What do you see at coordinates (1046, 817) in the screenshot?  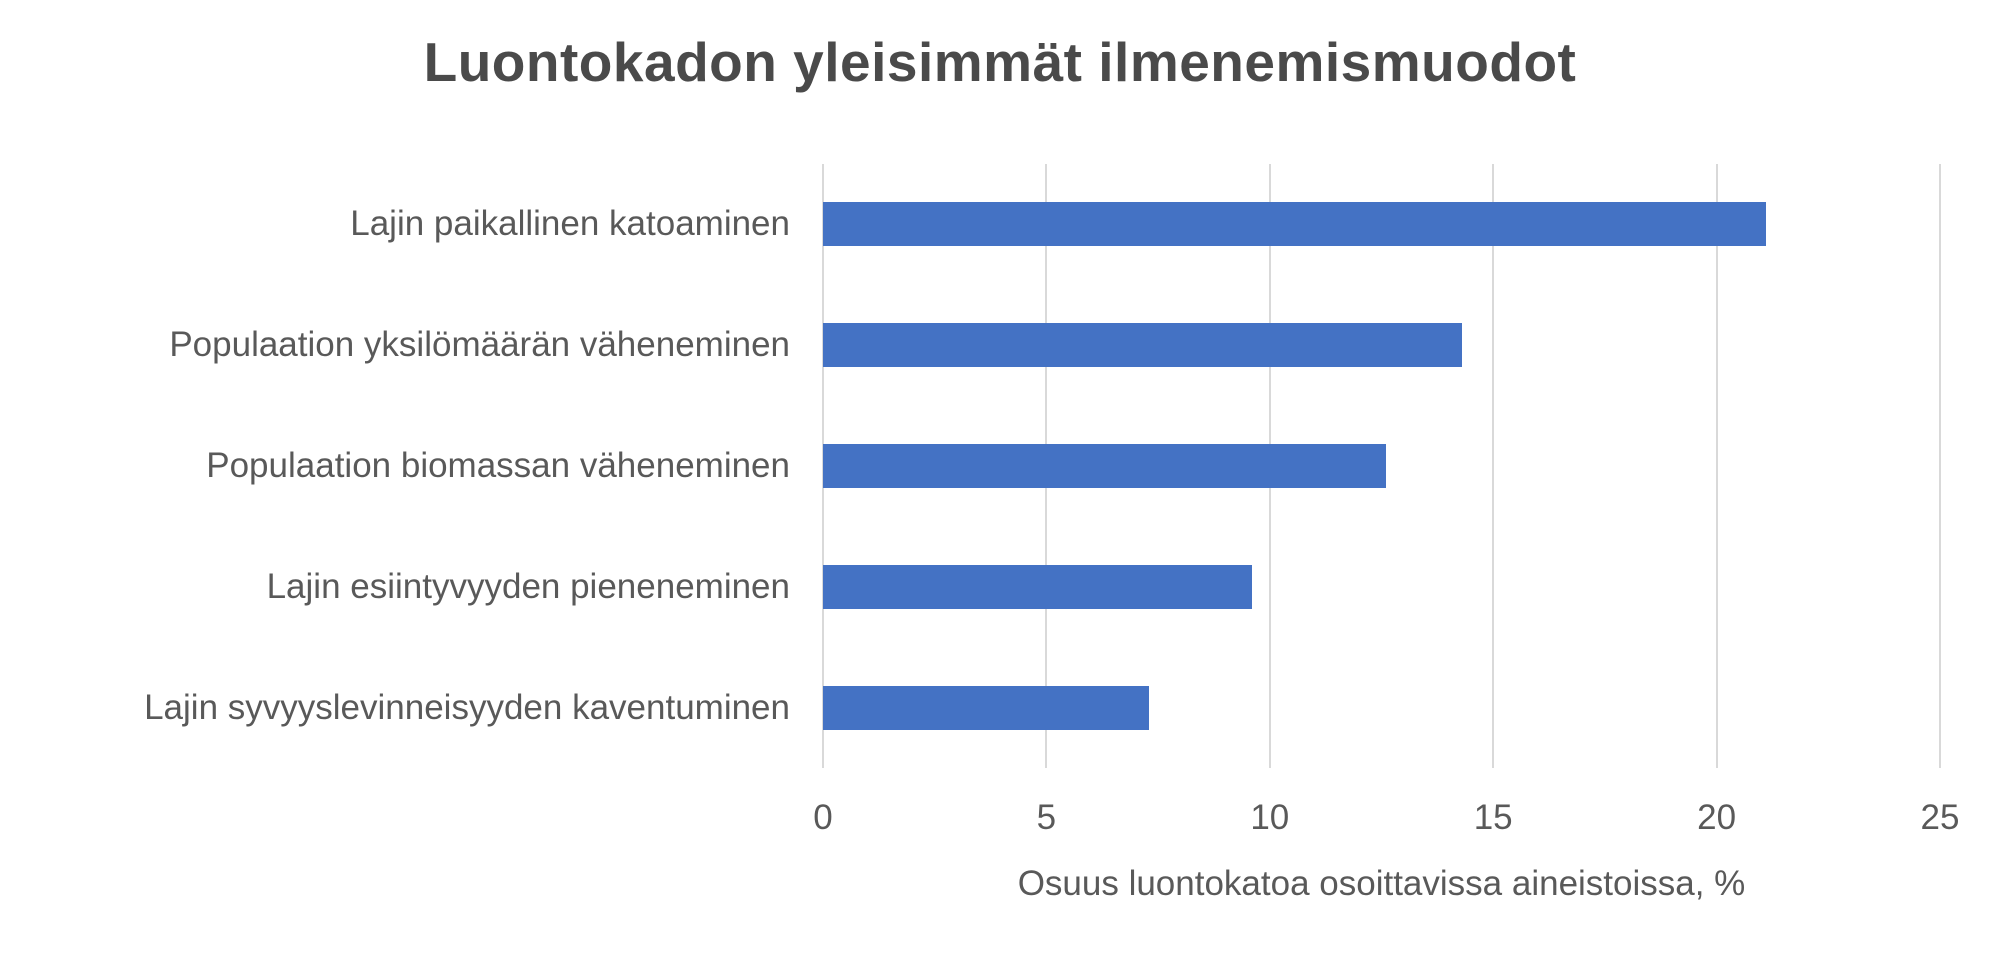 I see `x-tick-label: 5` at bounding box center [1046, 817].